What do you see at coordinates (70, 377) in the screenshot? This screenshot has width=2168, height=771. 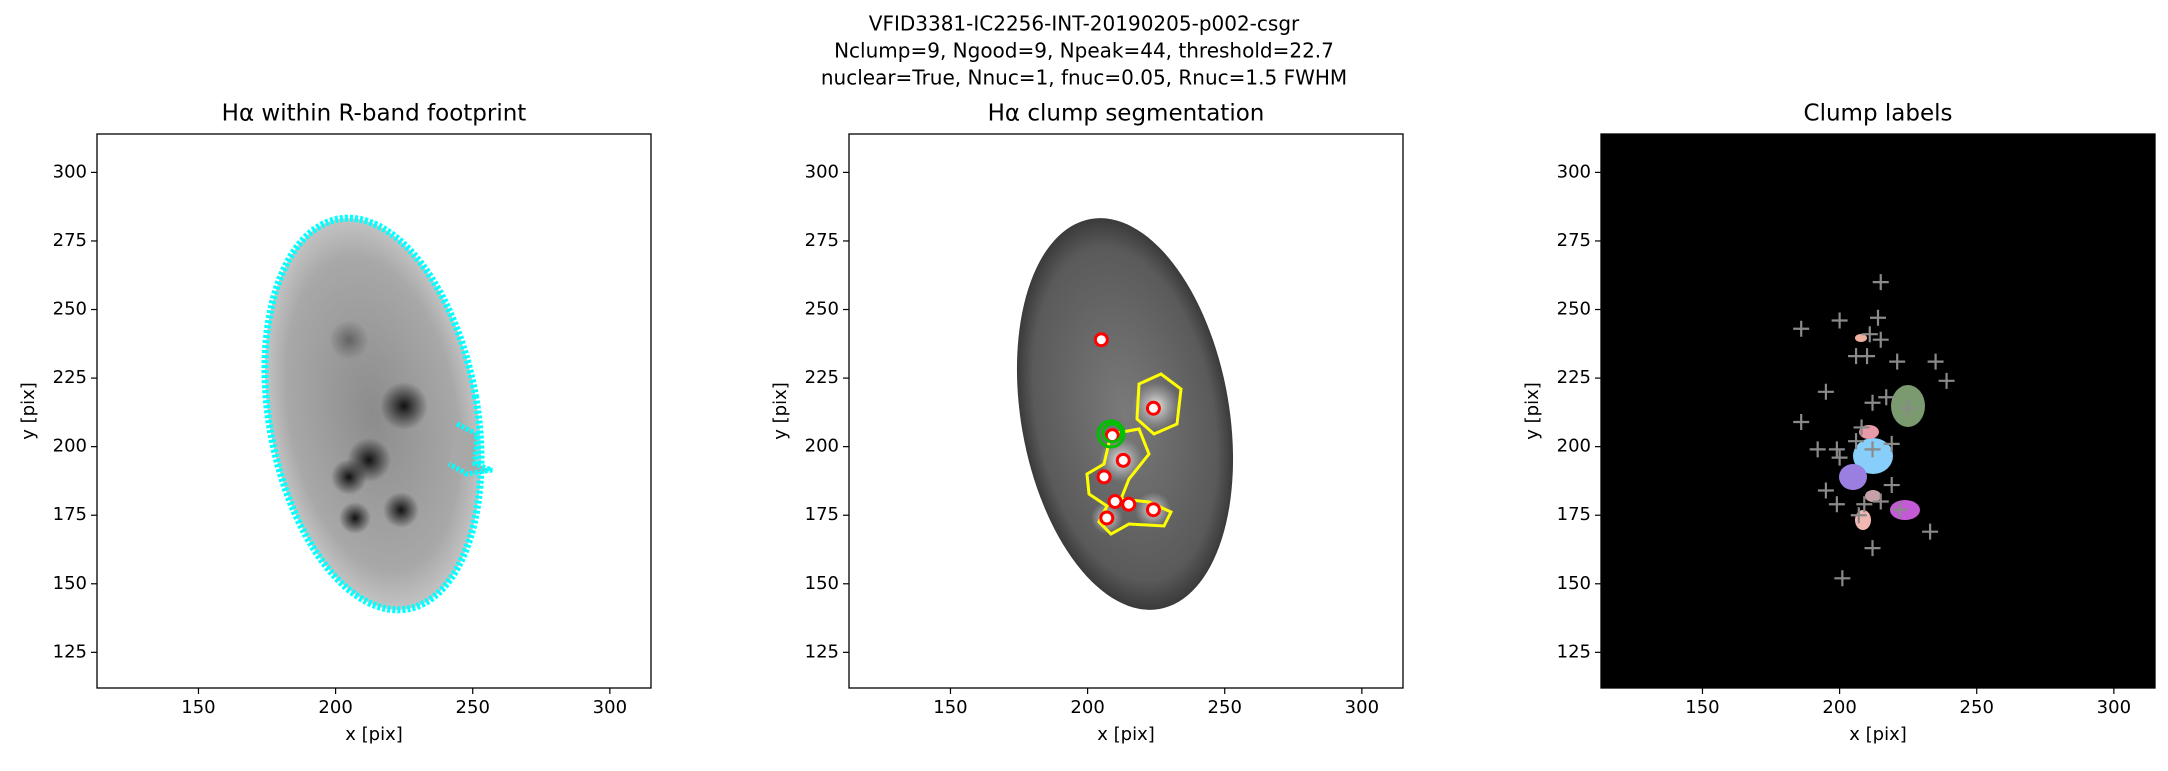 I see `y-tick-label: 225` at bounding box center [70, 377].